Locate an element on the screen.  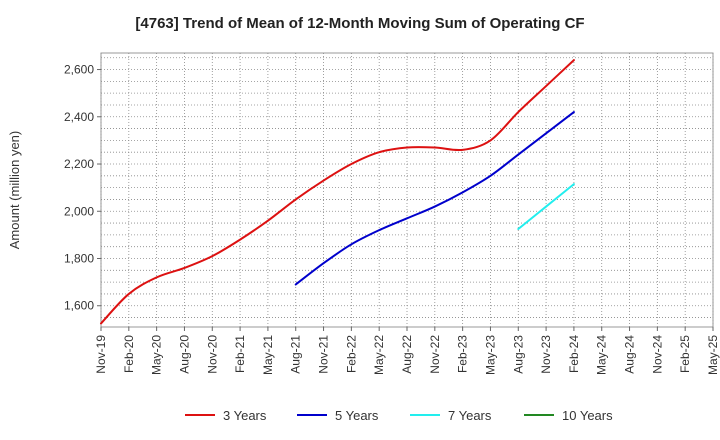
x-tick-label: Nov-20 is located at coordinates (212, 354).